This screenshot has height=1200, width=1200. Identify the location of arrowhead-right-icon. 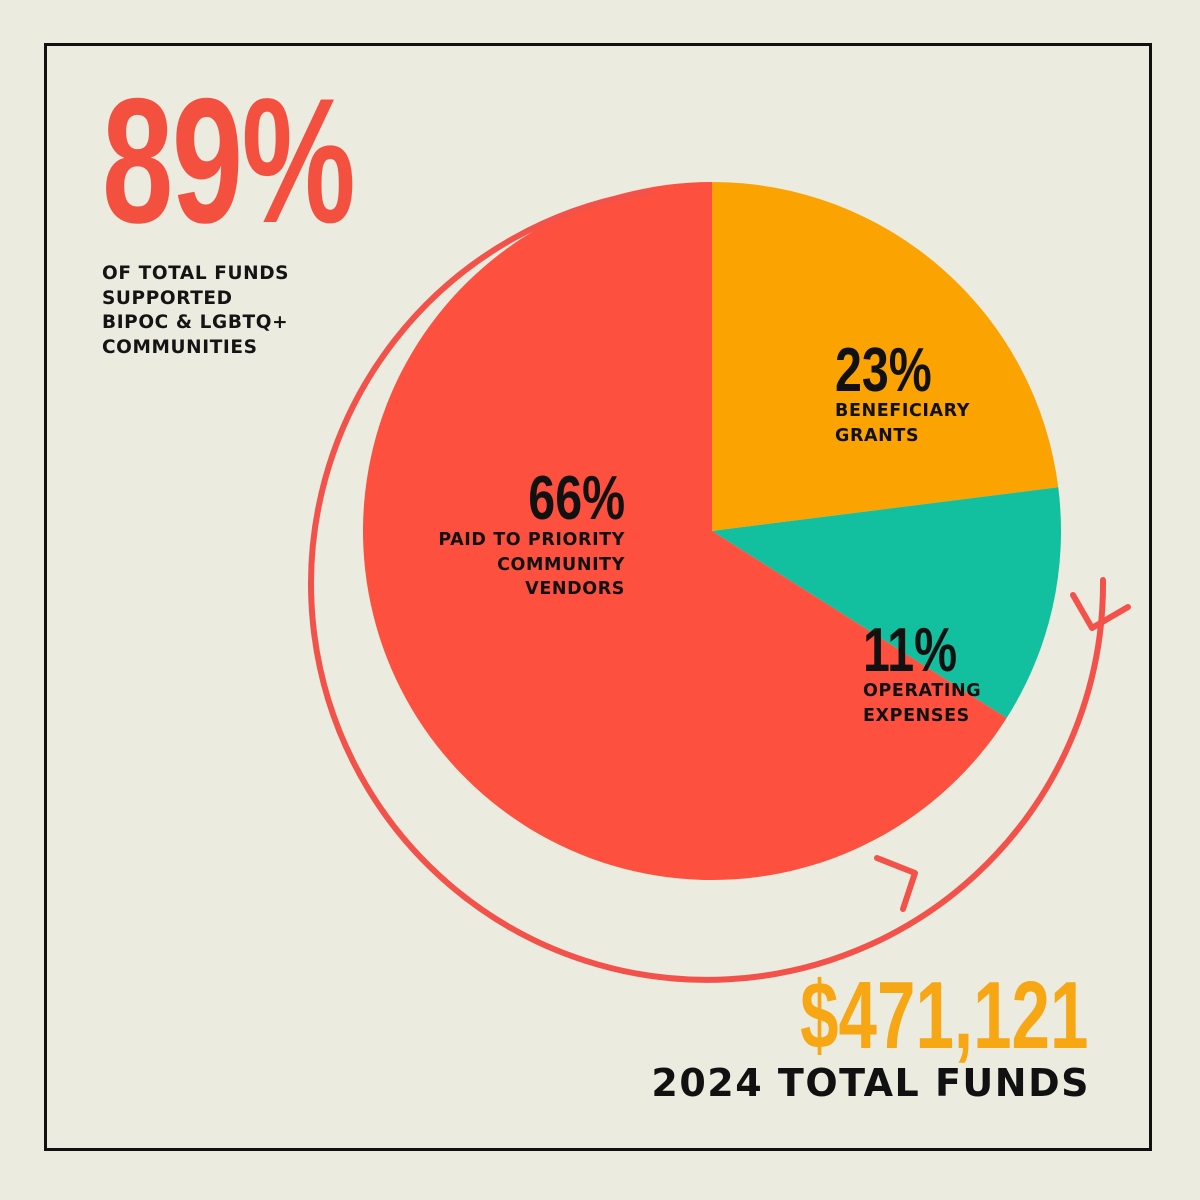
(1100, 611).